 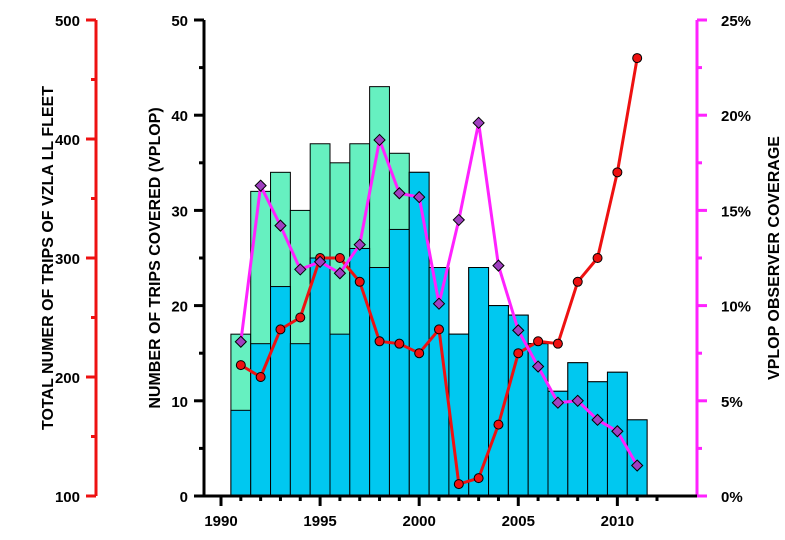 I want to click on outer-left-axis-title: TOTAL NUMER OF TRIPS OF VZLA LL FLEET, so click(x=48, y=258).